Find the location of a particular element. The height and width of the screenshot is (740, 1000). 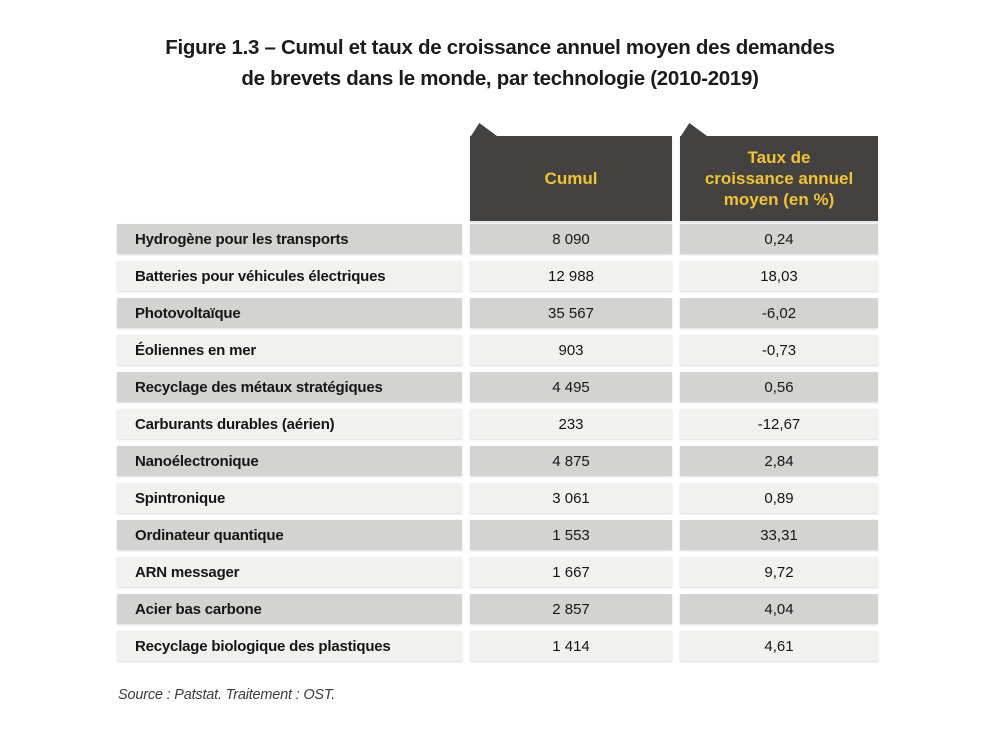

row-cumul-value: 3 061 is located at coordinates (571, 498).